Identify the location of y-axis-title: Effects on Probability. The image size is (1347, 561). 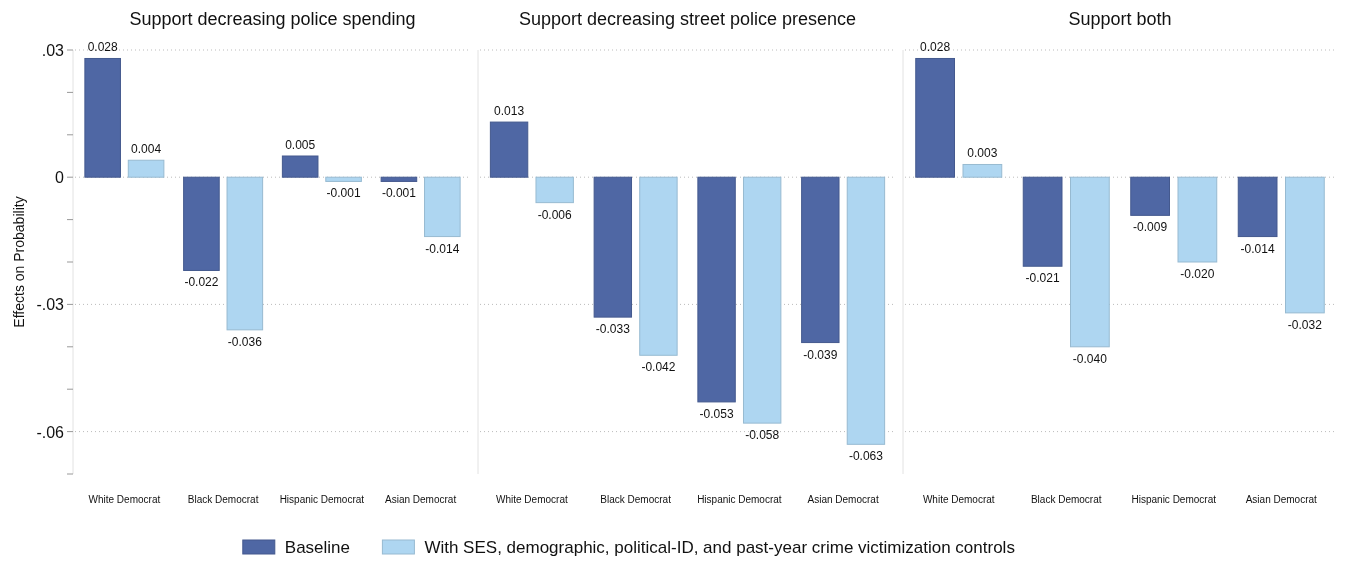
(19, 262).